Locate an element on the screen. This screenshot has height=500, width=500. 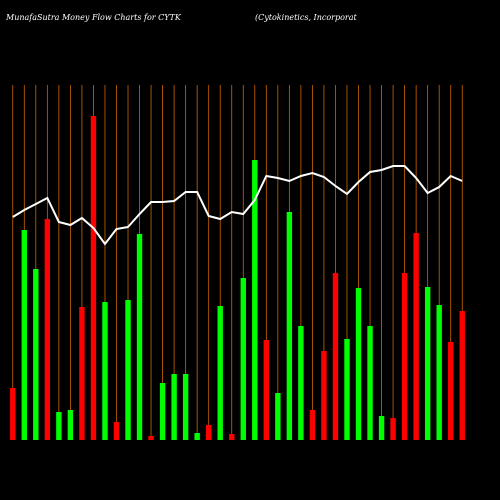
chart-subtitle: (Cytokinetics, Incorporat is located at coordinates (306, 17).